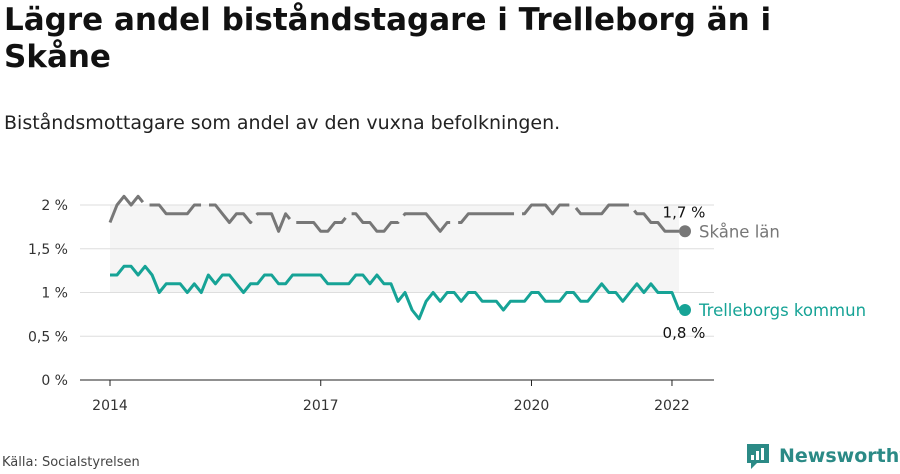 The height and width of the screenshot is (474, 900). I want to click on series-legend-label: Trelleborgs kommun, so click(782, 310).